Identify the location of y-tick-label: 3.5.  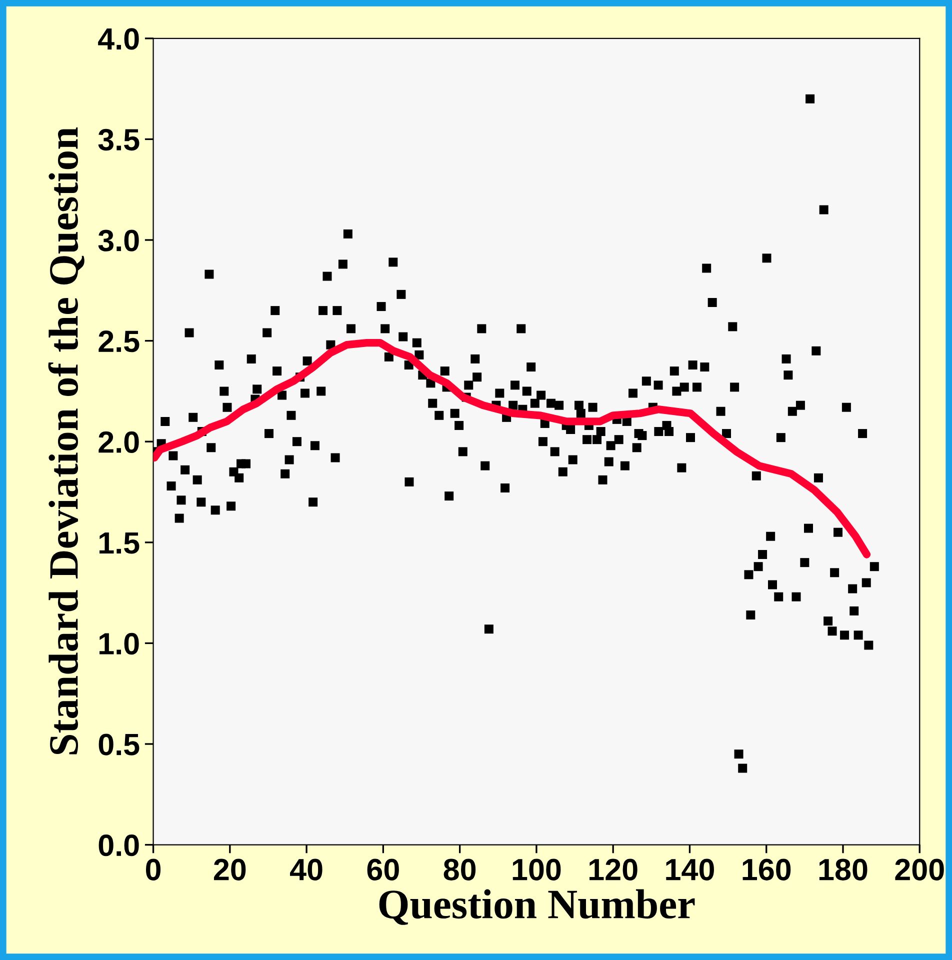
(119, 139).